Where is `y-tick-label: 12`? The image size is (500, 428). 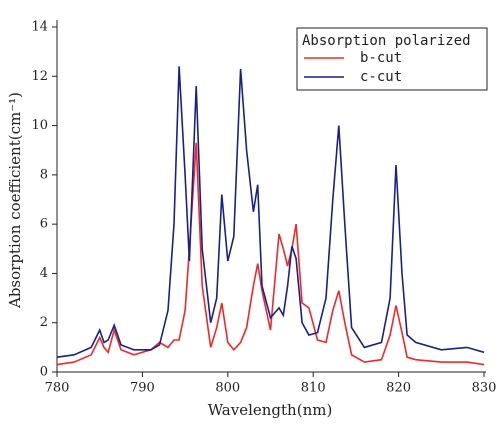
y-tick-label: 12 is located at coordinates (39, 76).